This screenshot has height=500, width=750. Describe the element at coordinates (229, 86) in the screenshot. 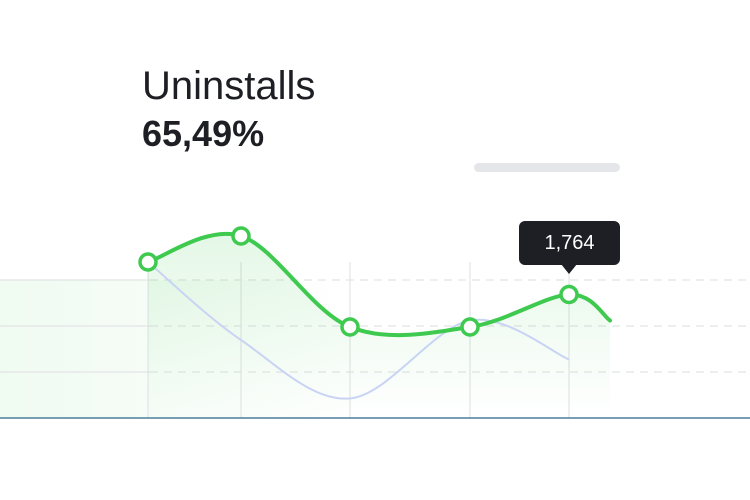

I see `chart-title: Uninstalls` at that location.